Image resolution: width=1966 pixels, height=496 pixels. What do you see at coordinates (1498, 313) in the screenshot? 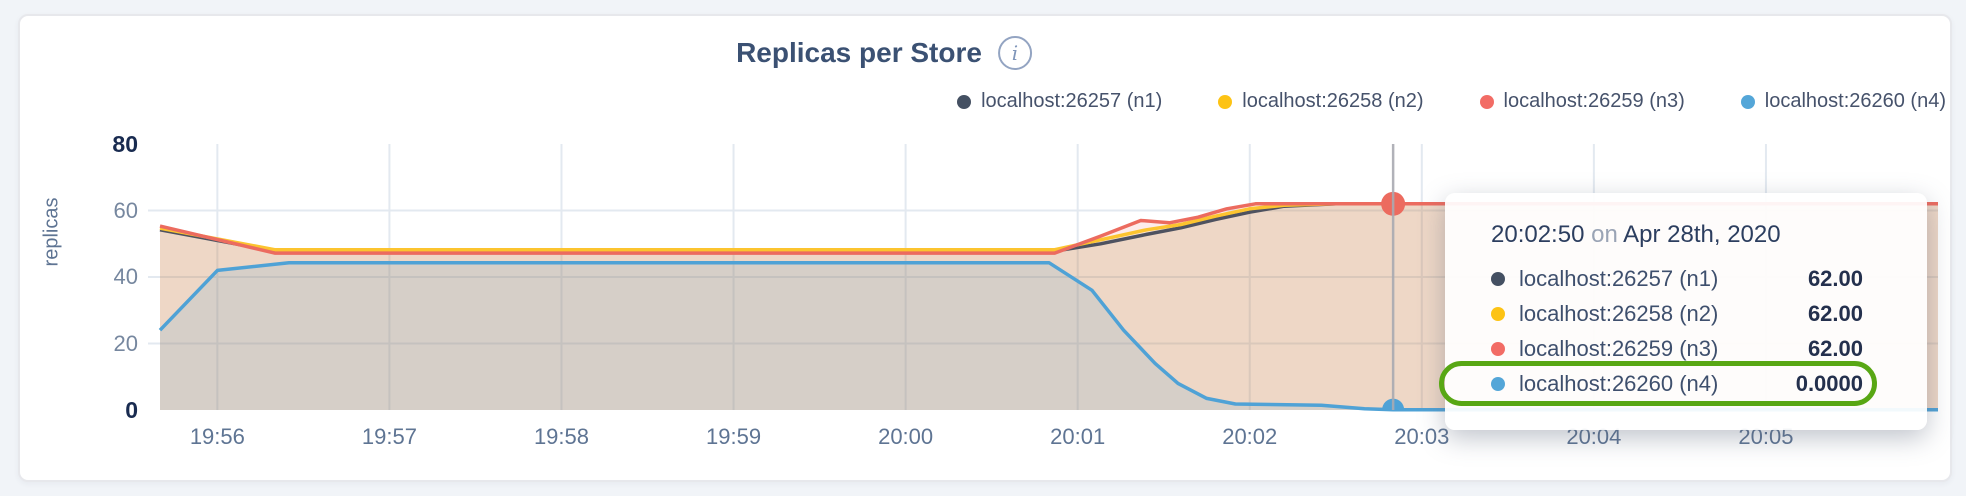
I see `tooltip-row-dot-n2` at bounding box center [1498, 313].